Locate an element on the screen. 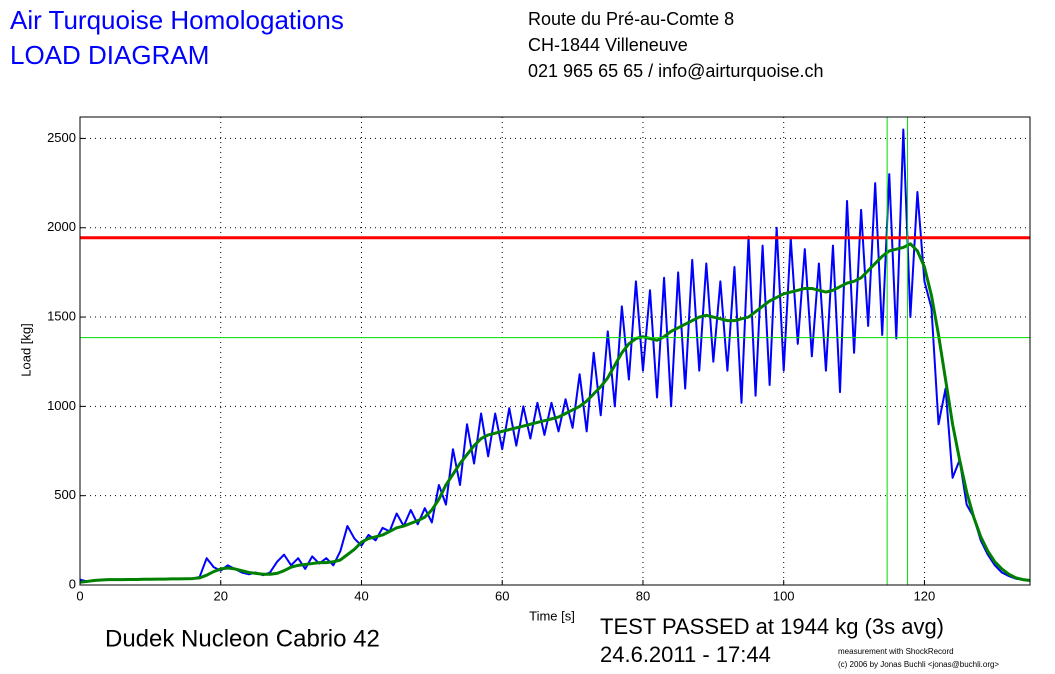  title: Air Turquoise Homologations is located at coordinates (177, 20).